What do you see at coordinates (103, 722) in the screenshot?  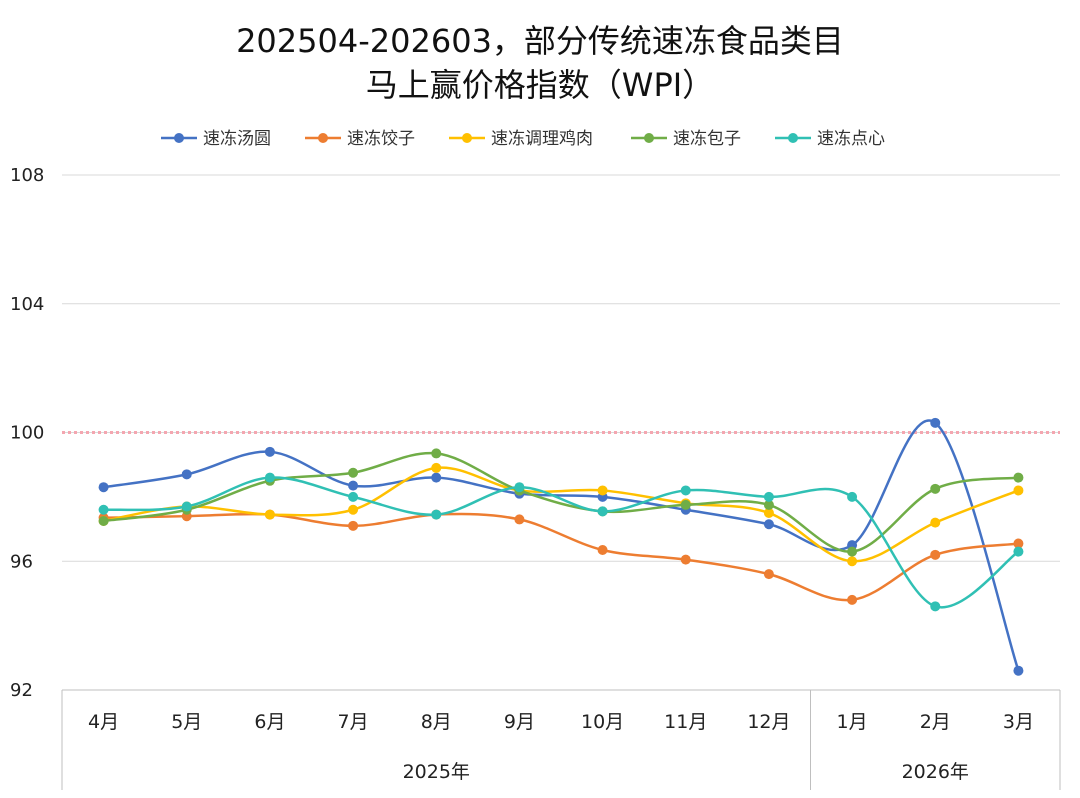 I see `x-tick-label: 4月` at bounding box center [103, 722].